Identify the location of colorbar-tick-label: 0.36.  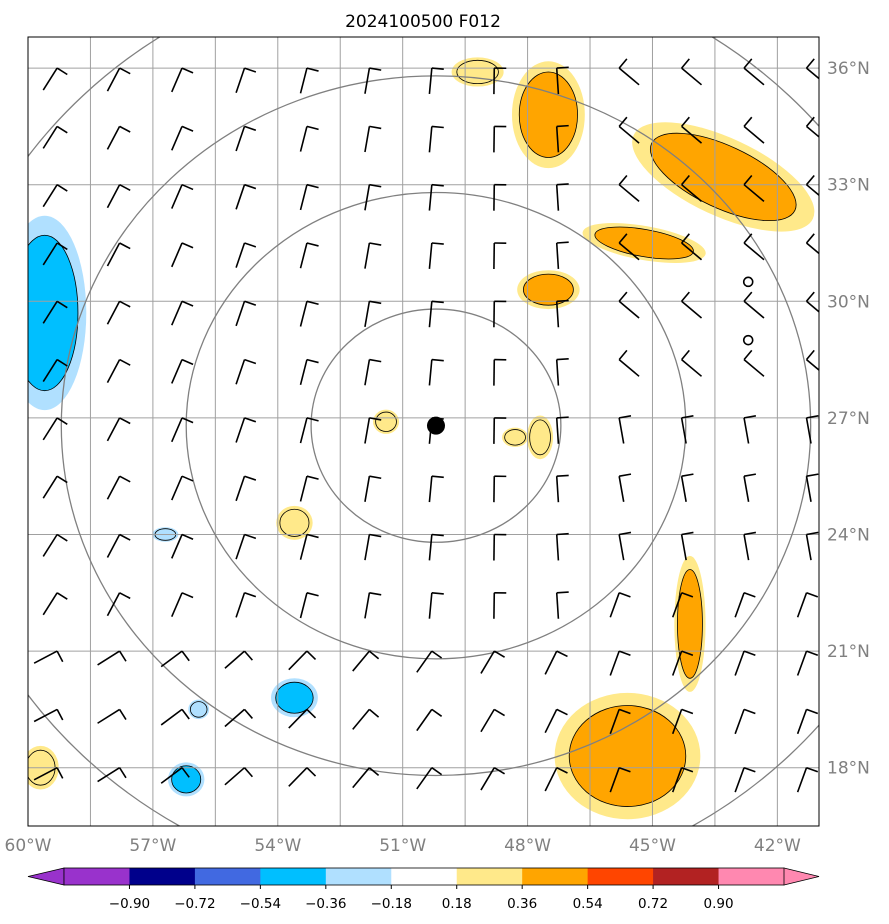
(522, 904).